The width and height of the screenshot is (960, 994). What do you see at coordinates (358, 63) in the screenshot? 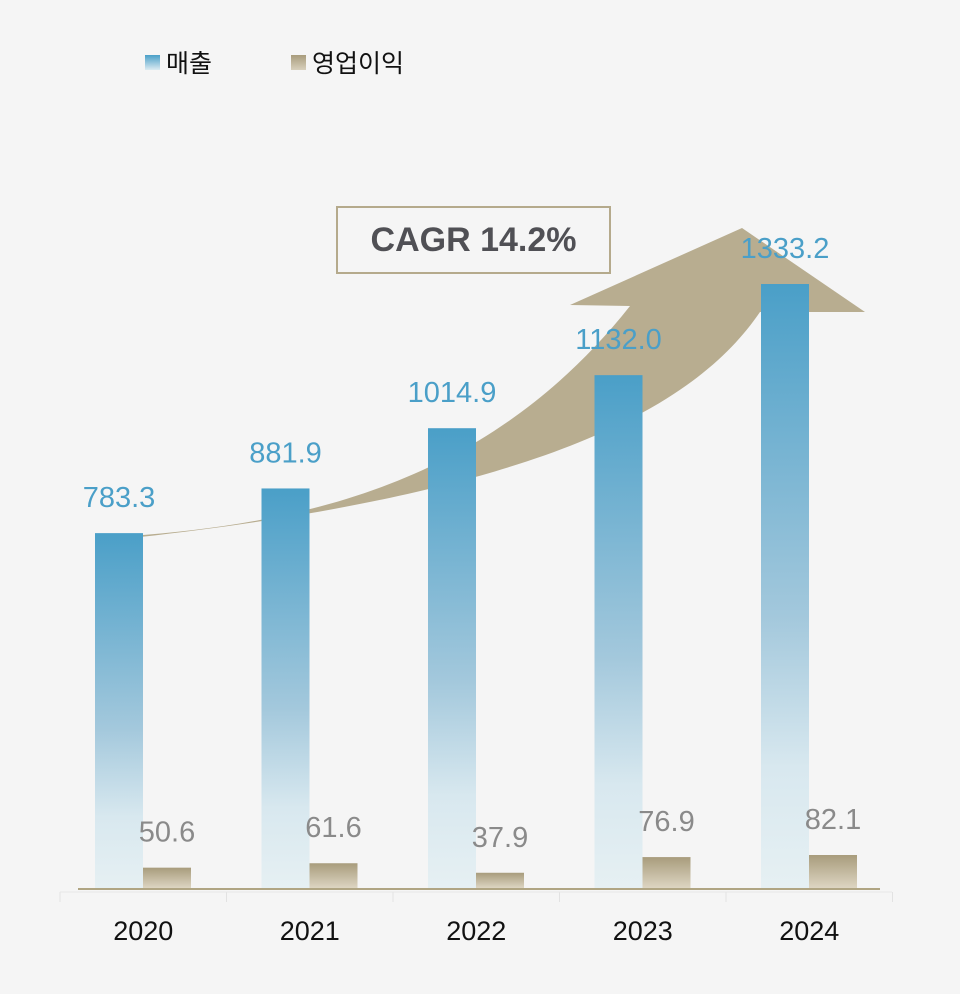
I see `legend-label-profit: 영업이익` at bounding box center [358, 63].